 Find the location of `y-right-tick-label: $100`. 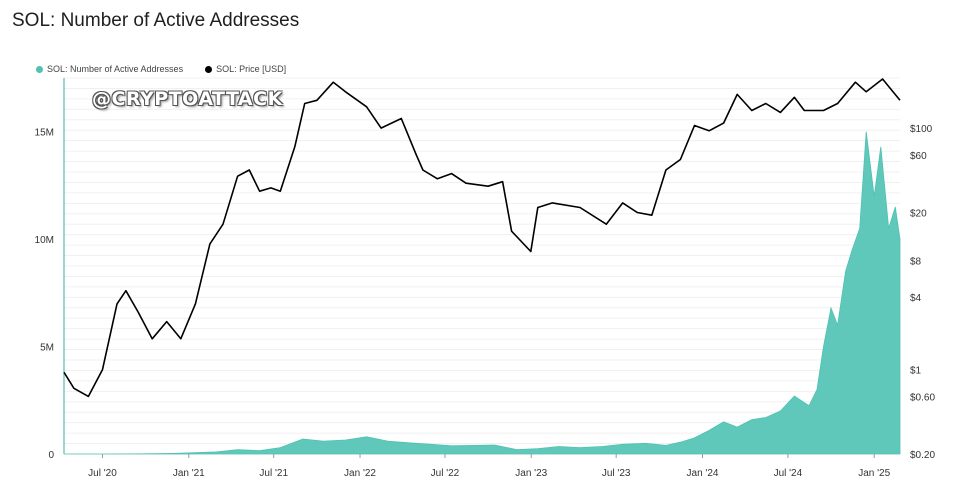

y-right-tick-label: $100 is located at coordinates (921, 129).